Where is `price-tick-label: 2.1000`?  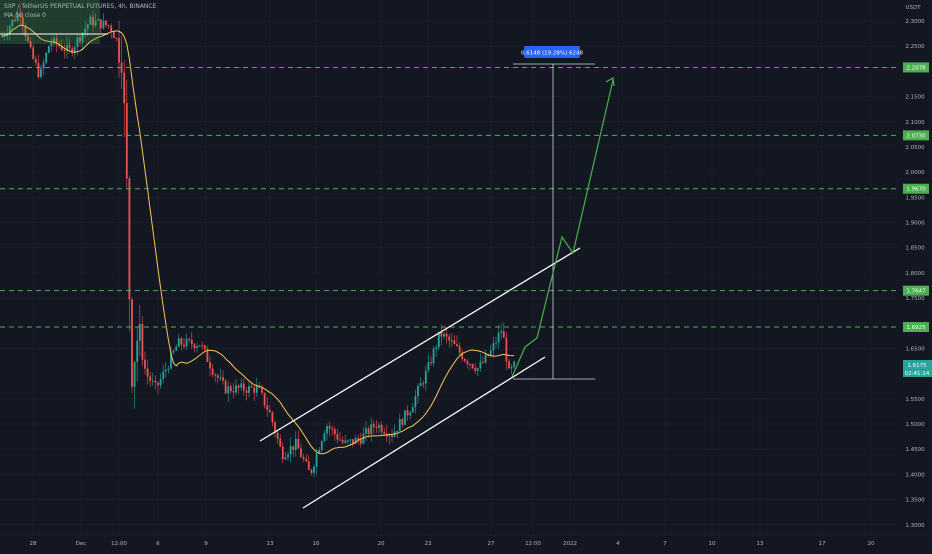 price-tick-label: 2.1000 is located at coordinates (915, 123).